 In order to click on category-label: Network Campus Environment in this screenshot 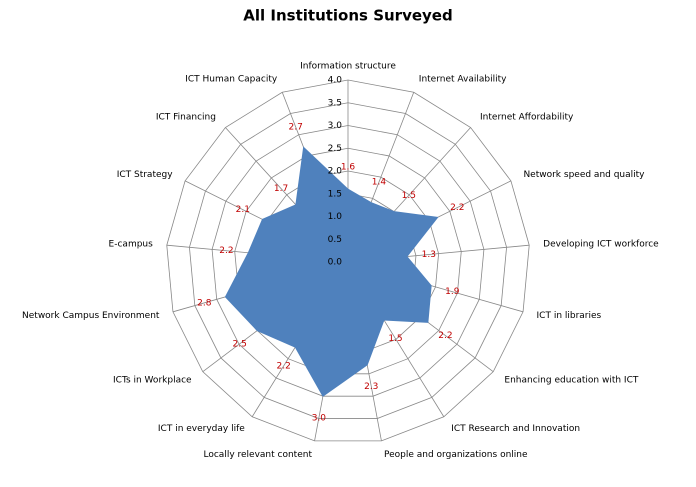, I will do `click(91, 316)`.